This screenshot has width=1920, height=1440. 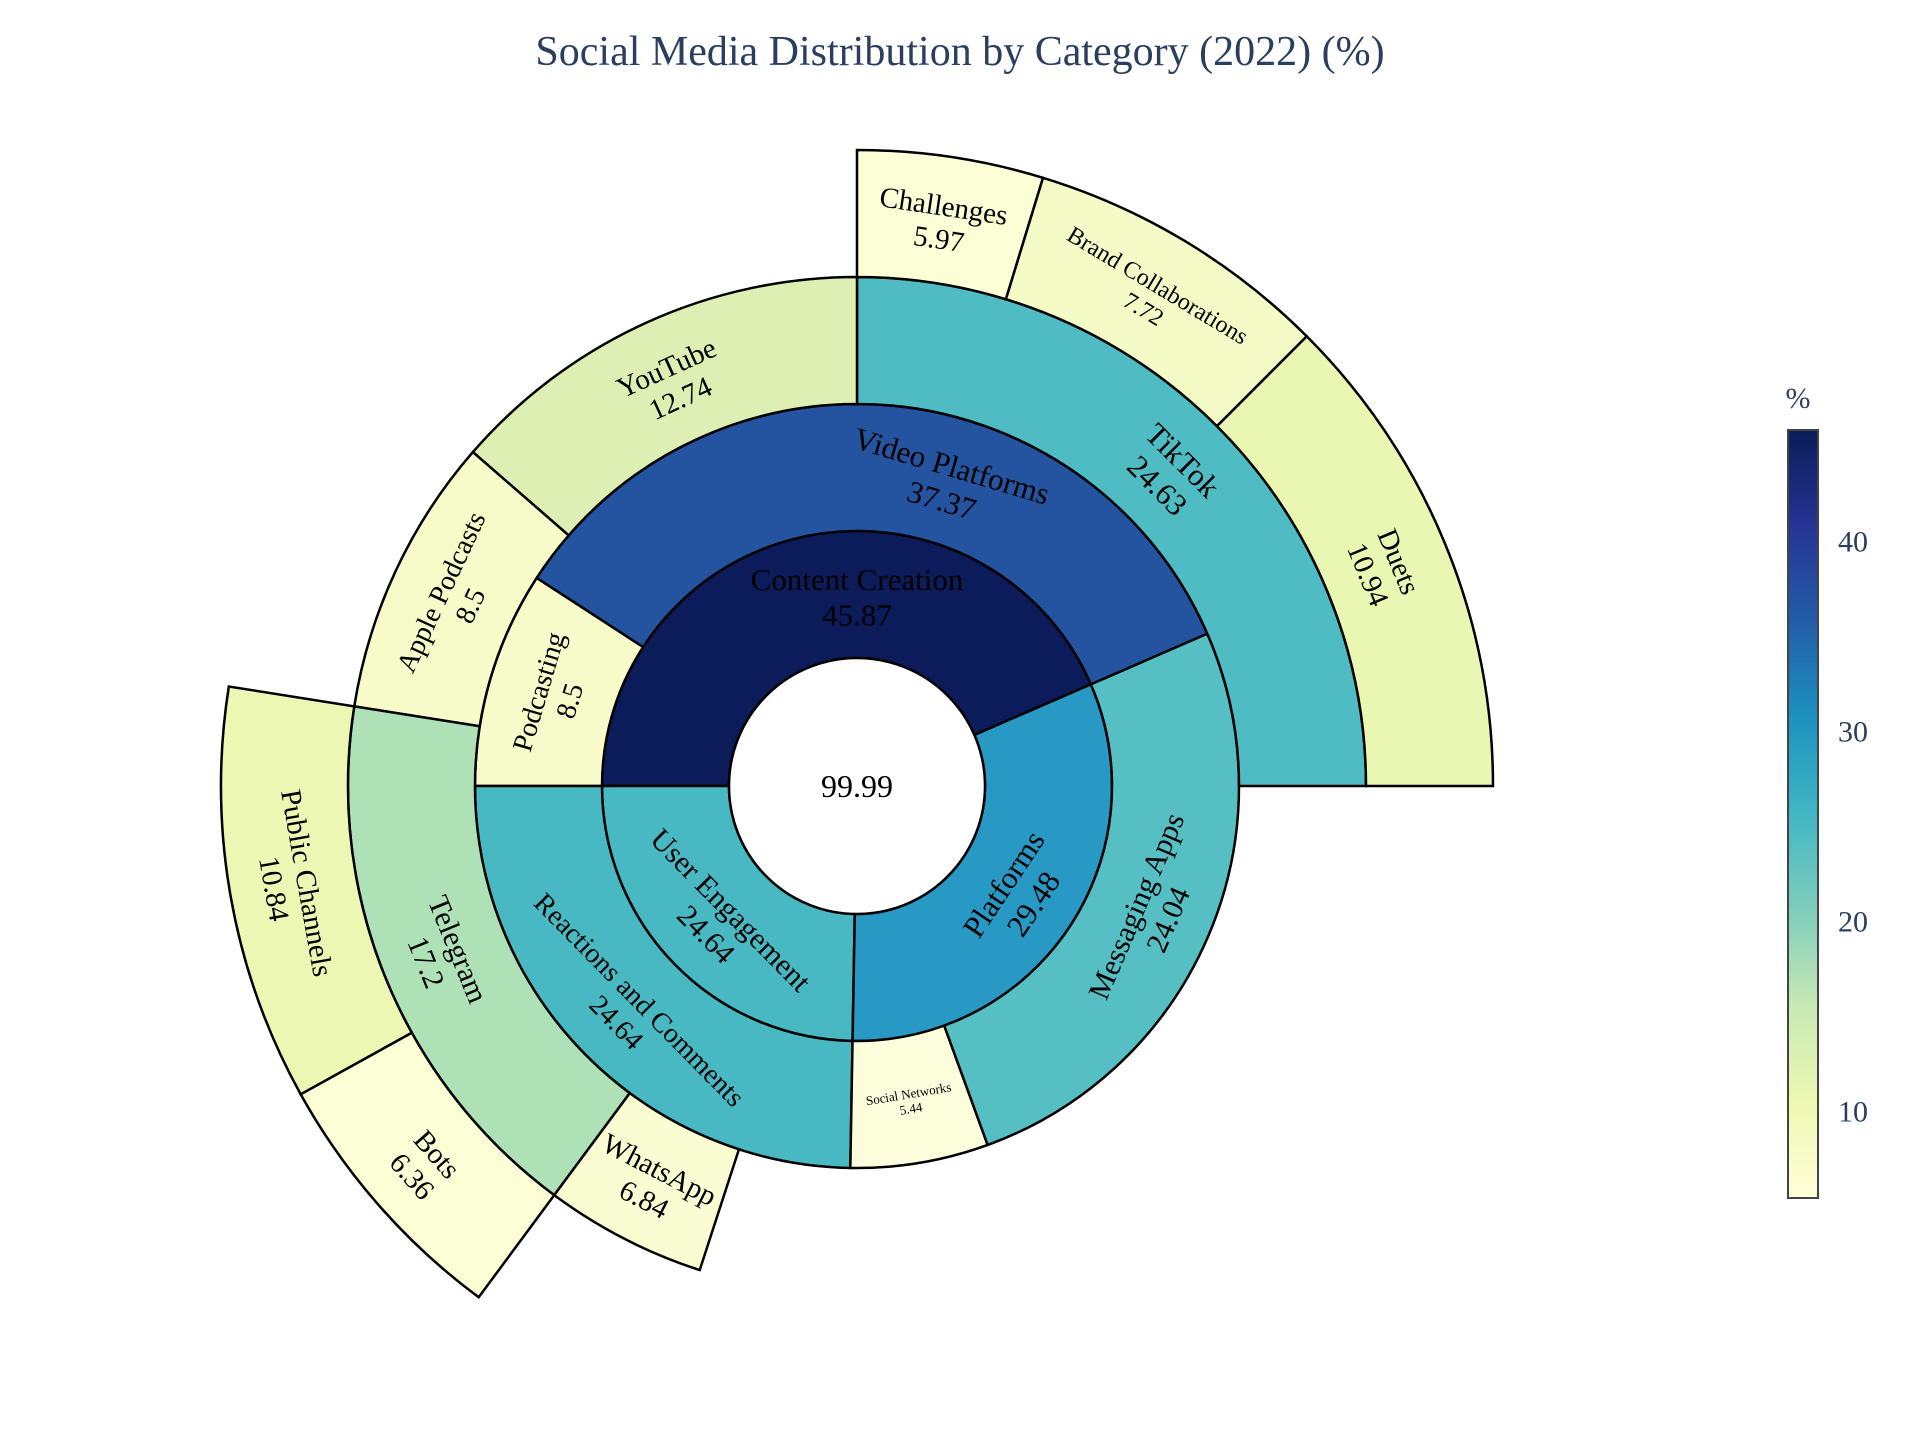 What do you see at coordinates (857, 579) in the screenshot?
I see `segment-name-content-creation: Content Creation` at bounding box center [857, 579].